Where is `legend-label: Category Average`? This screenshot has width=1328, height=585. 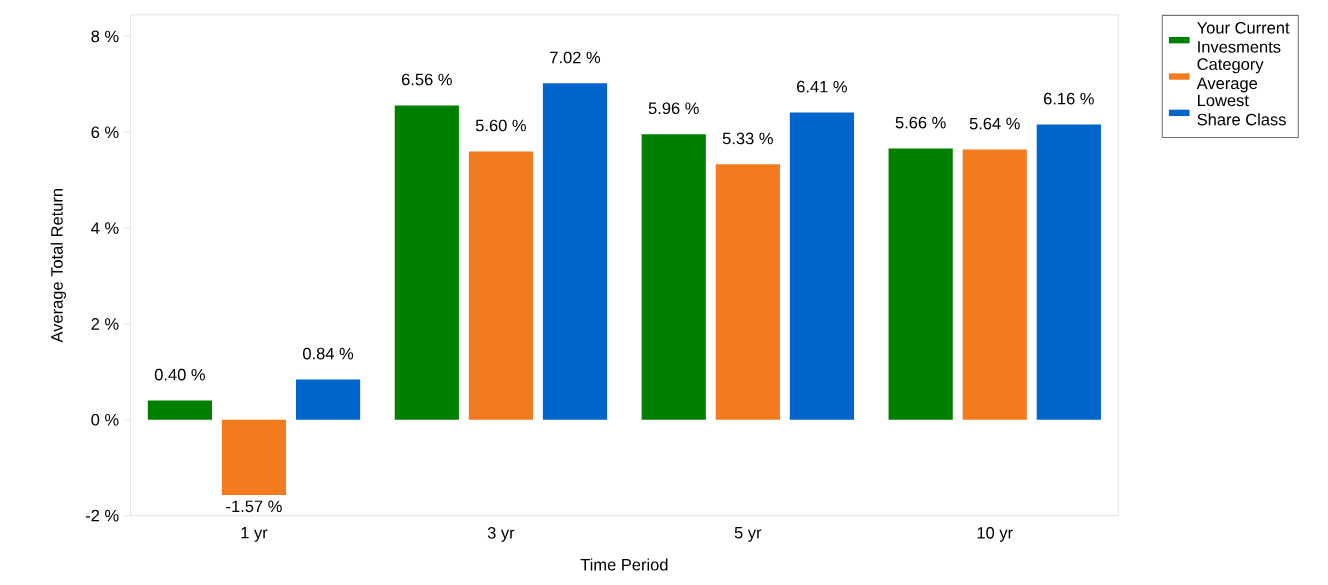 legend-label: Category Average is located at coordinates (1230, 75).